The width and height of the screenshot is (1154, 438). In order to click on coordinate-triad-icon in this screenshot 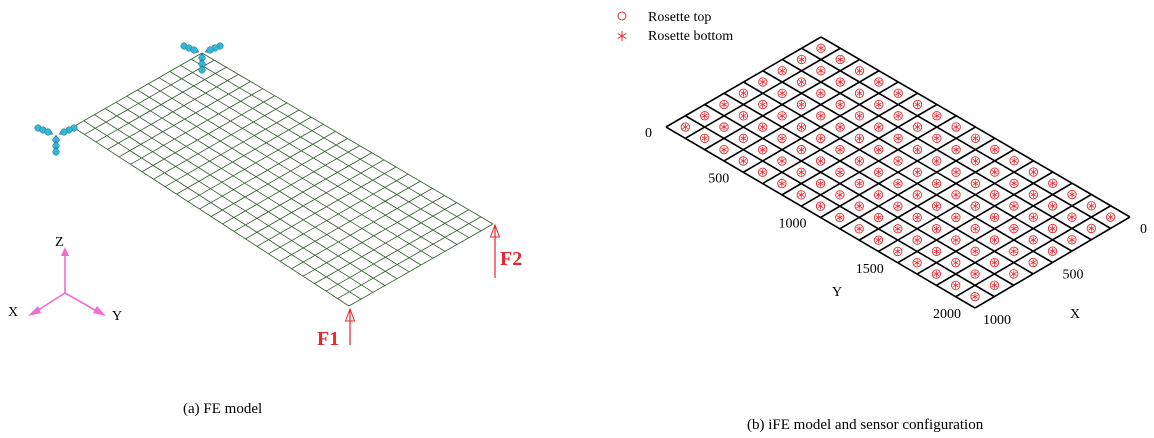, I will do `click(67, 281)`.